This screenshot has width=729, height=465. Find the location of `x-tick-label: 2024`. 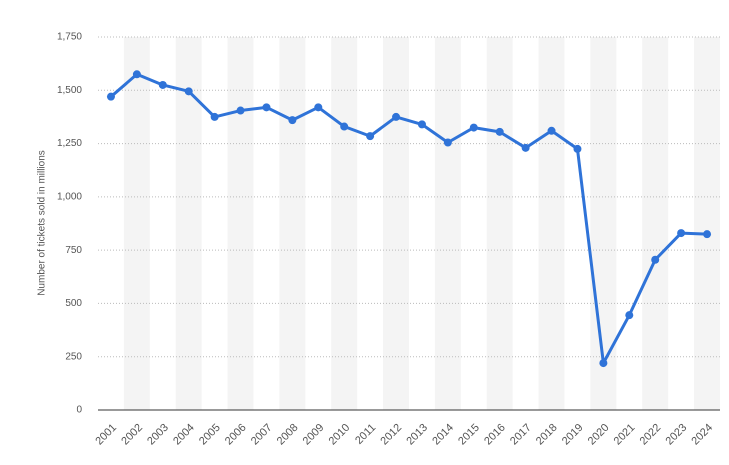

x-tick-label: 2024 is located at coordinates (702, 435).